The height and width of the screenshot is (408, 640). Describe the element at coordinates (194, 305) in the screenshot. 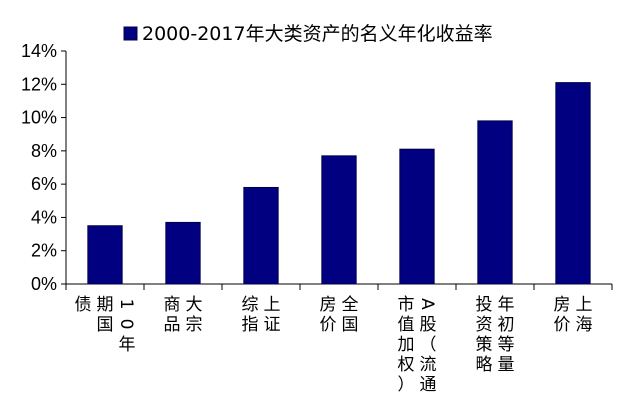

I see `category-label-char: 大` at that location.